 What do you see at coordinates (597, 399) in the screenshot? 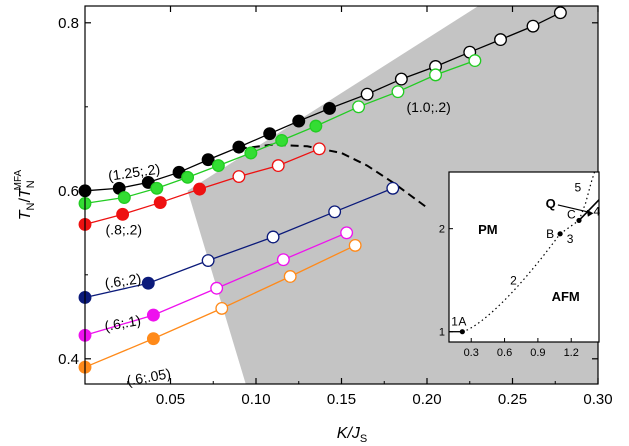
I see `x-tick-label: 0.30` at bounding box center [597, 399].